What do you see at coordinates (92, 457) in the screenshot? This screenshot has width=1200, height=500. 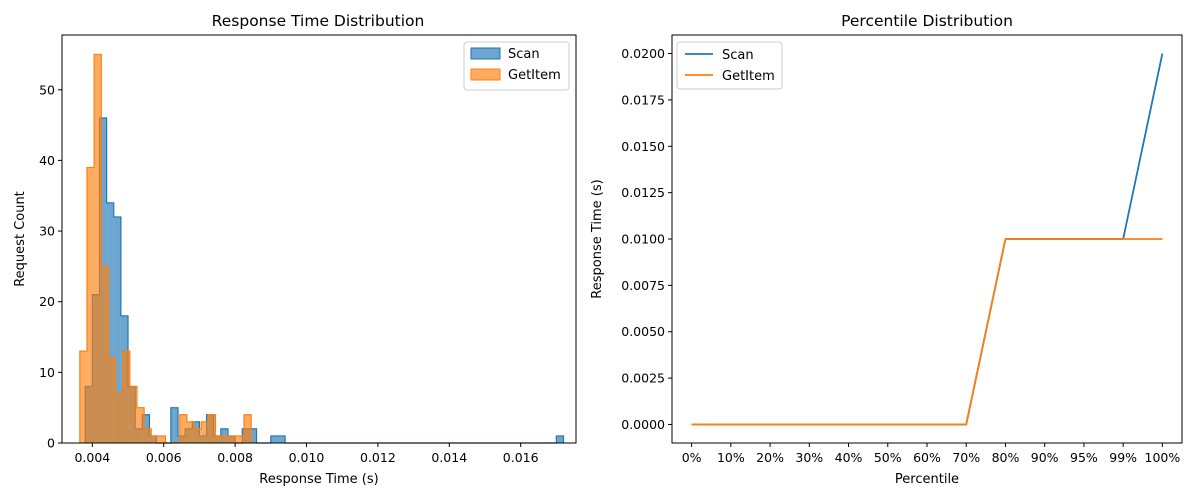 I see `hist-xtick-label: 0.004` at bounding box center [92, 457].